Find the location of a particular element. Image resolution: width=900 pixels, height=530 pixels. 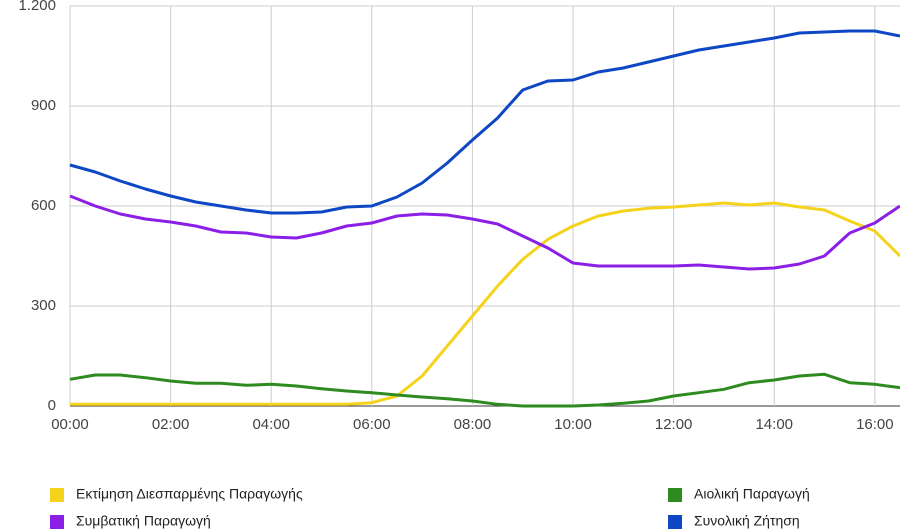

x-tick-label: 12:00 is located at coordinates (674, 424).